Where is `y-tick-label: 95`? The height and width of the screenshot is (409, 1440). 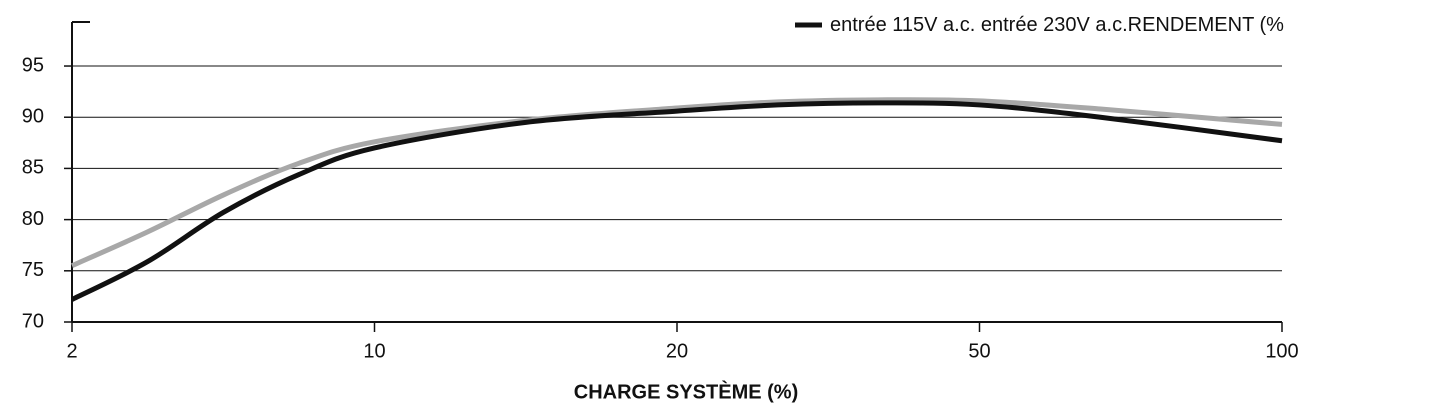
y-tick-label: 95 is located at coordinates (33, 65).